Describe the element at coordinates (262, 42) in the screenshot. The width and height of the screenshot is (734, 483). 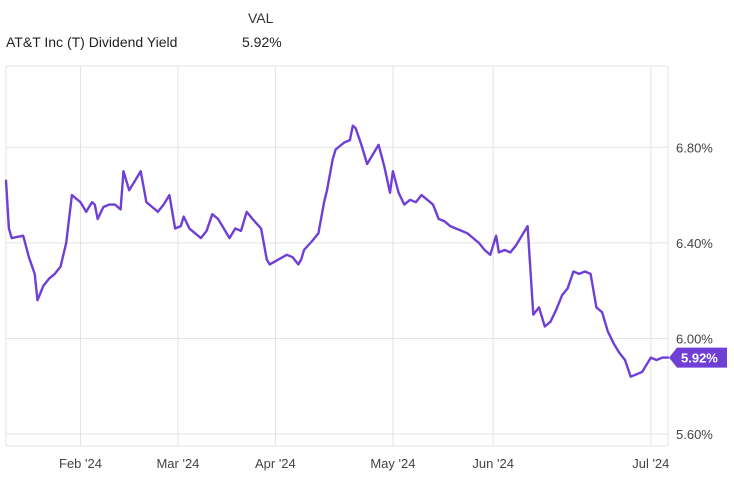
I see `legend-series-value: 5.92%` at that location.